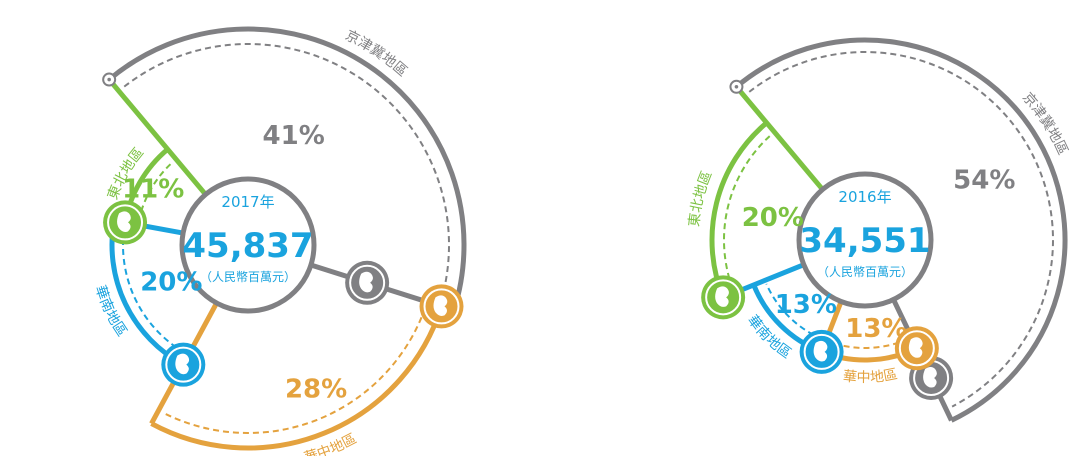  I want to click on region-label-huanan: 華南地區, so click(111, 311).